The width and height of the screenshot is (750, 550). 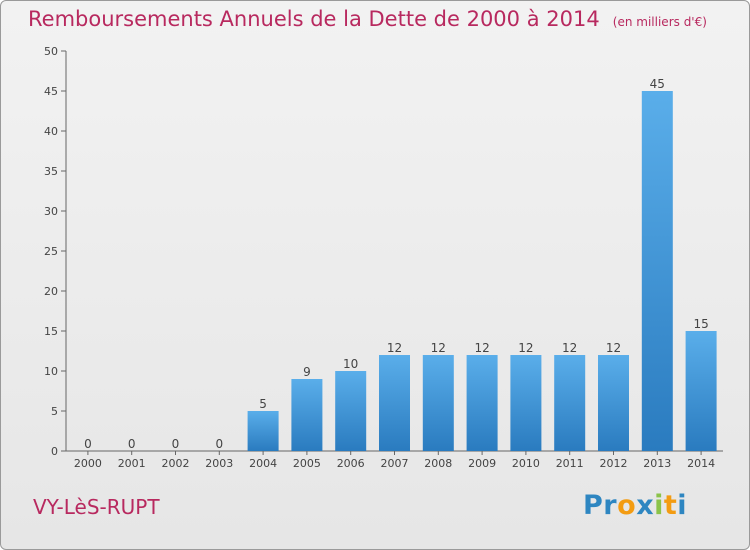 What do you see at coordinates (176, 463) in the screenshot?
I see `x-tick-label: 2002` at bounding box center [176, 463].